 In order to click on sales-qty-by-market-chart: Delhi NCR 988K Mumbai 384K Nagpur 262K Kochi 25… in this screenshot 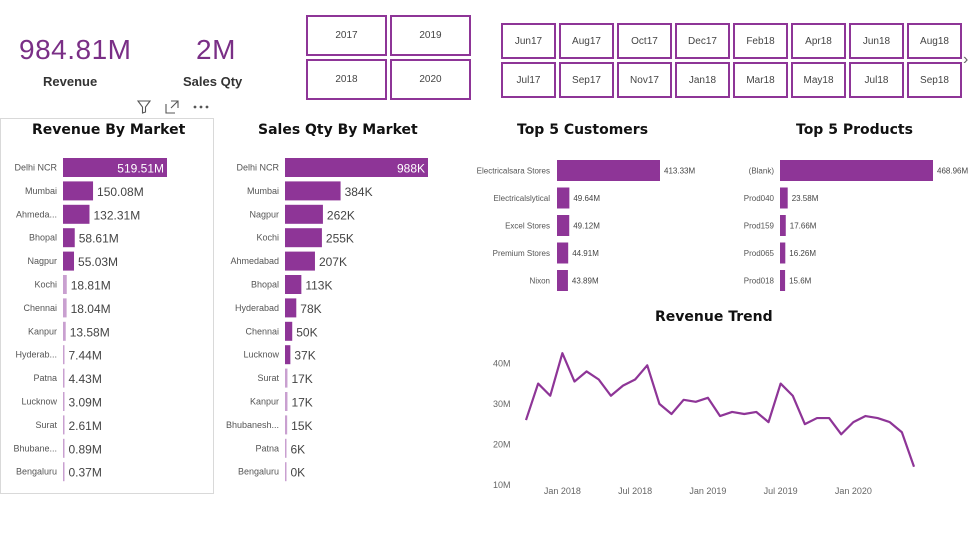, I will do `click(327, 320)`.